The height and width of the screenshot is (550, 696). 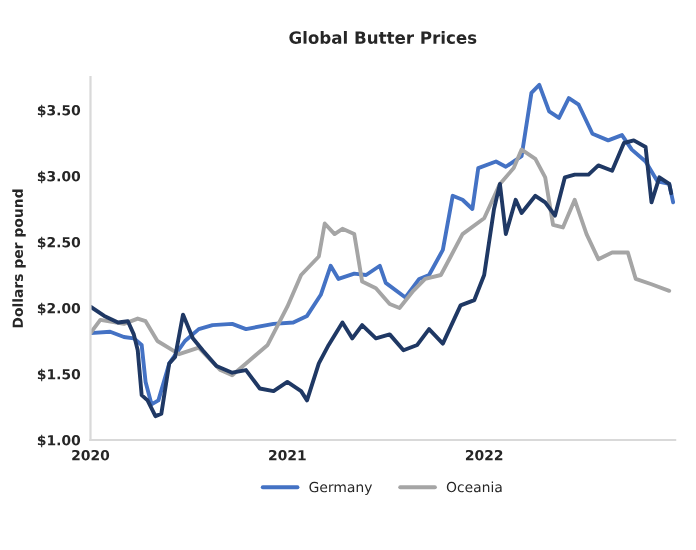 What do you see at coordinates (383, 37) in the screenshot?
I see `chart-title: Global Butter Prices` at bounding box center [383, 37].